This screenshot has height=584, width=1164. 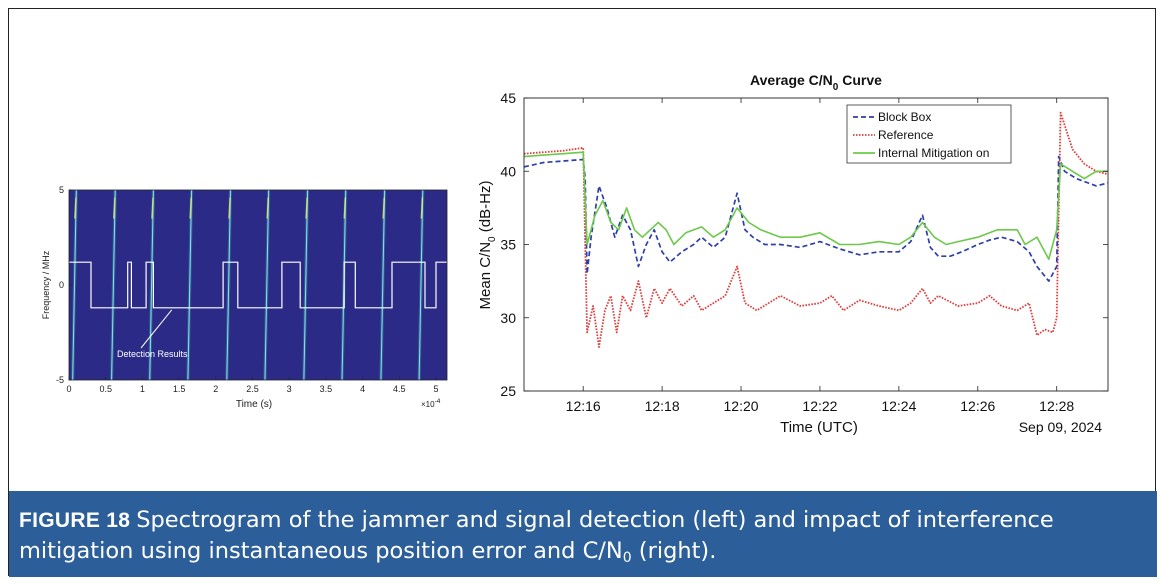 What do you see at coordinates (906, 135) in the screenshot?
I see `legend-label-reference: Reference` at bounding box center [906, 135].